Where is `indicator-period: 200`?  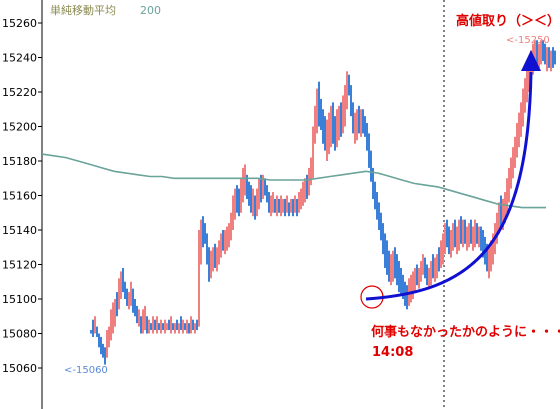
indicator-period: 200 is located at coordinates (150, 10).